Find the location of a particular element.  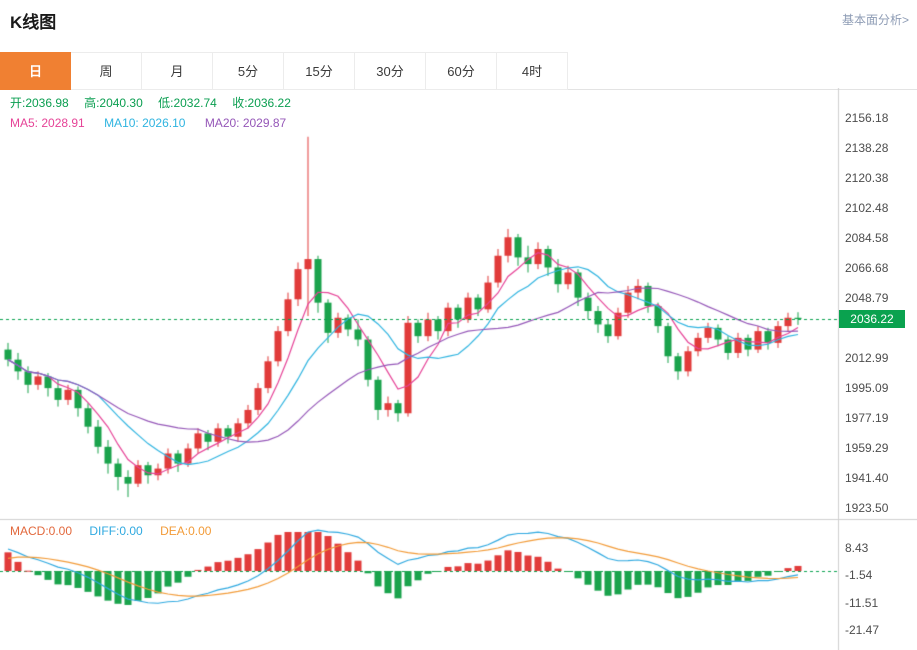

tab-15min: 15分 is located at coordinates (319, 71).